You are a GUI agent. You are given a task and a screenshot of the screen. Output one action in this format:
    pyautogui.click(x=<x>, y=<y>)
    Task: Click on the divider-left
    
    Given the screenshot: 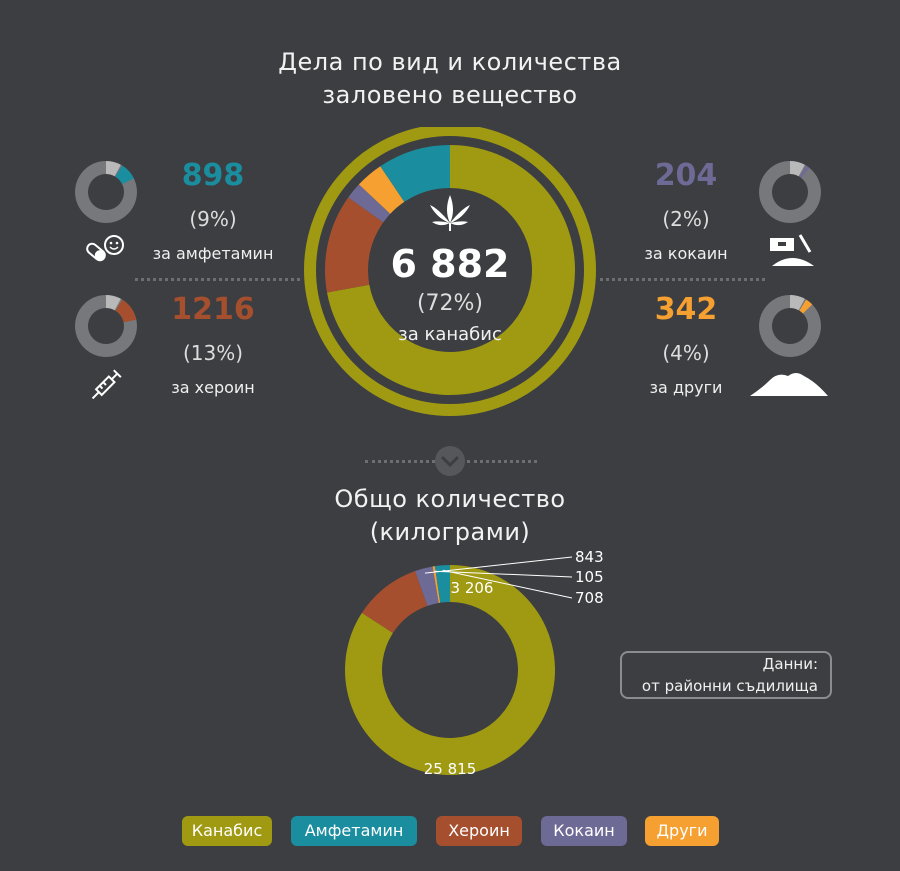 What is the action you would take?
    pyautogui.click(x=217, y=279)
    